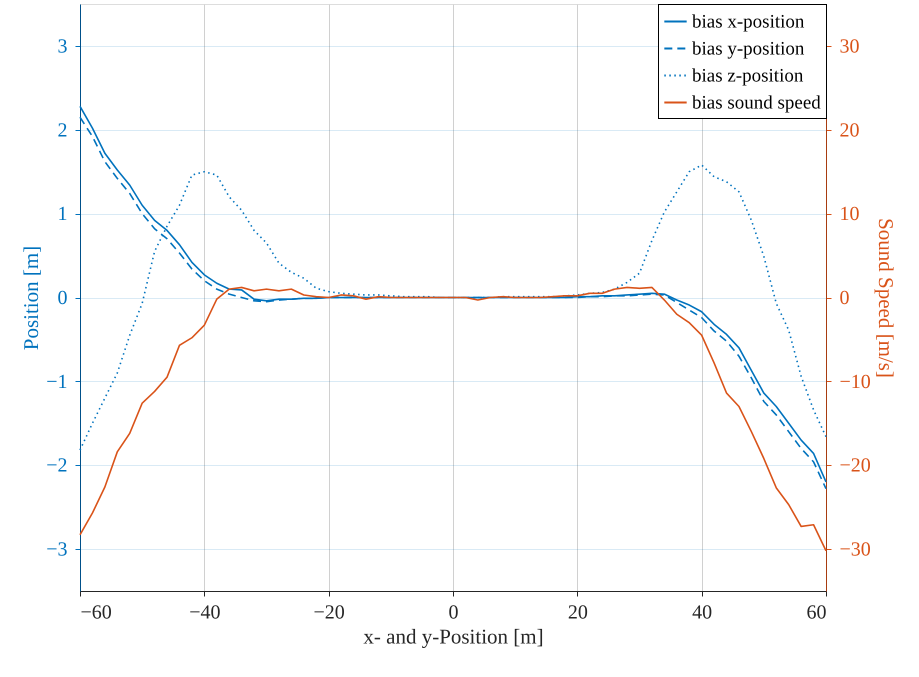  What do you see at coordinates (31, 298) in the screenshot?
I see `y-axis-title: Position [m]` at bounding box center [31, 298].